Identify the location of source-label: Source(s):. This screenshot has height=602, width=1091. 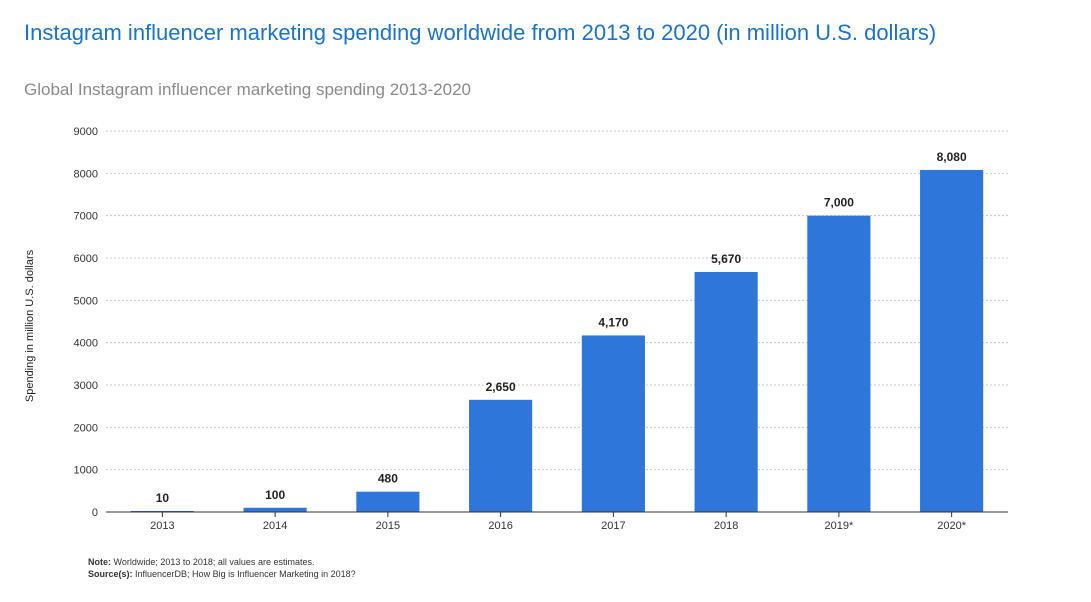
(110, 574).